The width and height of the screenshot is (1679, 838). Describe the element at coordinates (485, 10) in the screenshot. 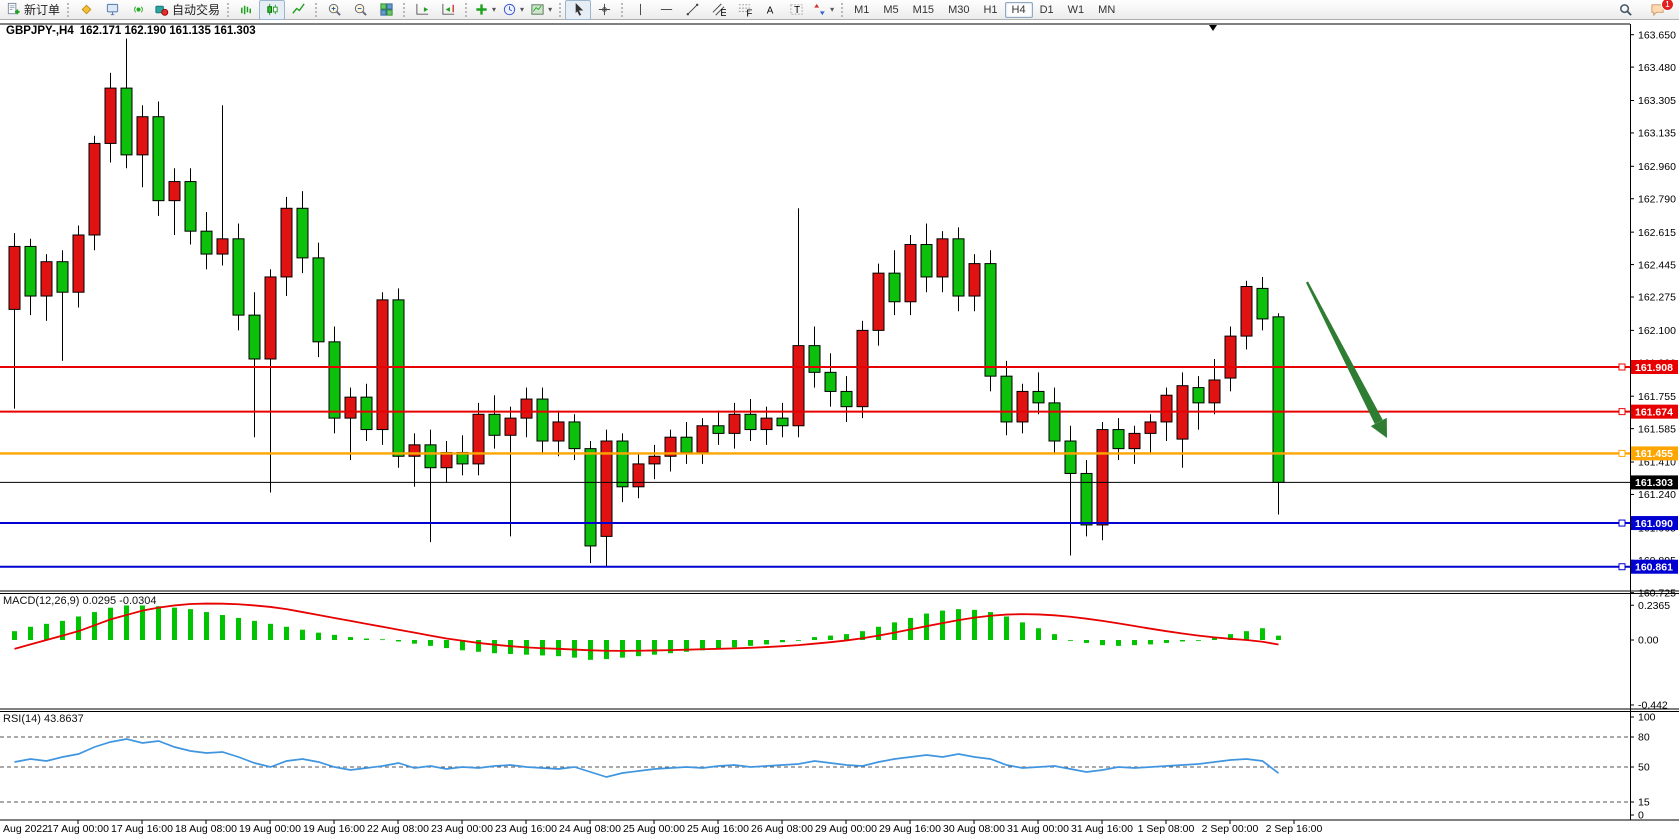

I see `indicators-button: ▾` at that location.